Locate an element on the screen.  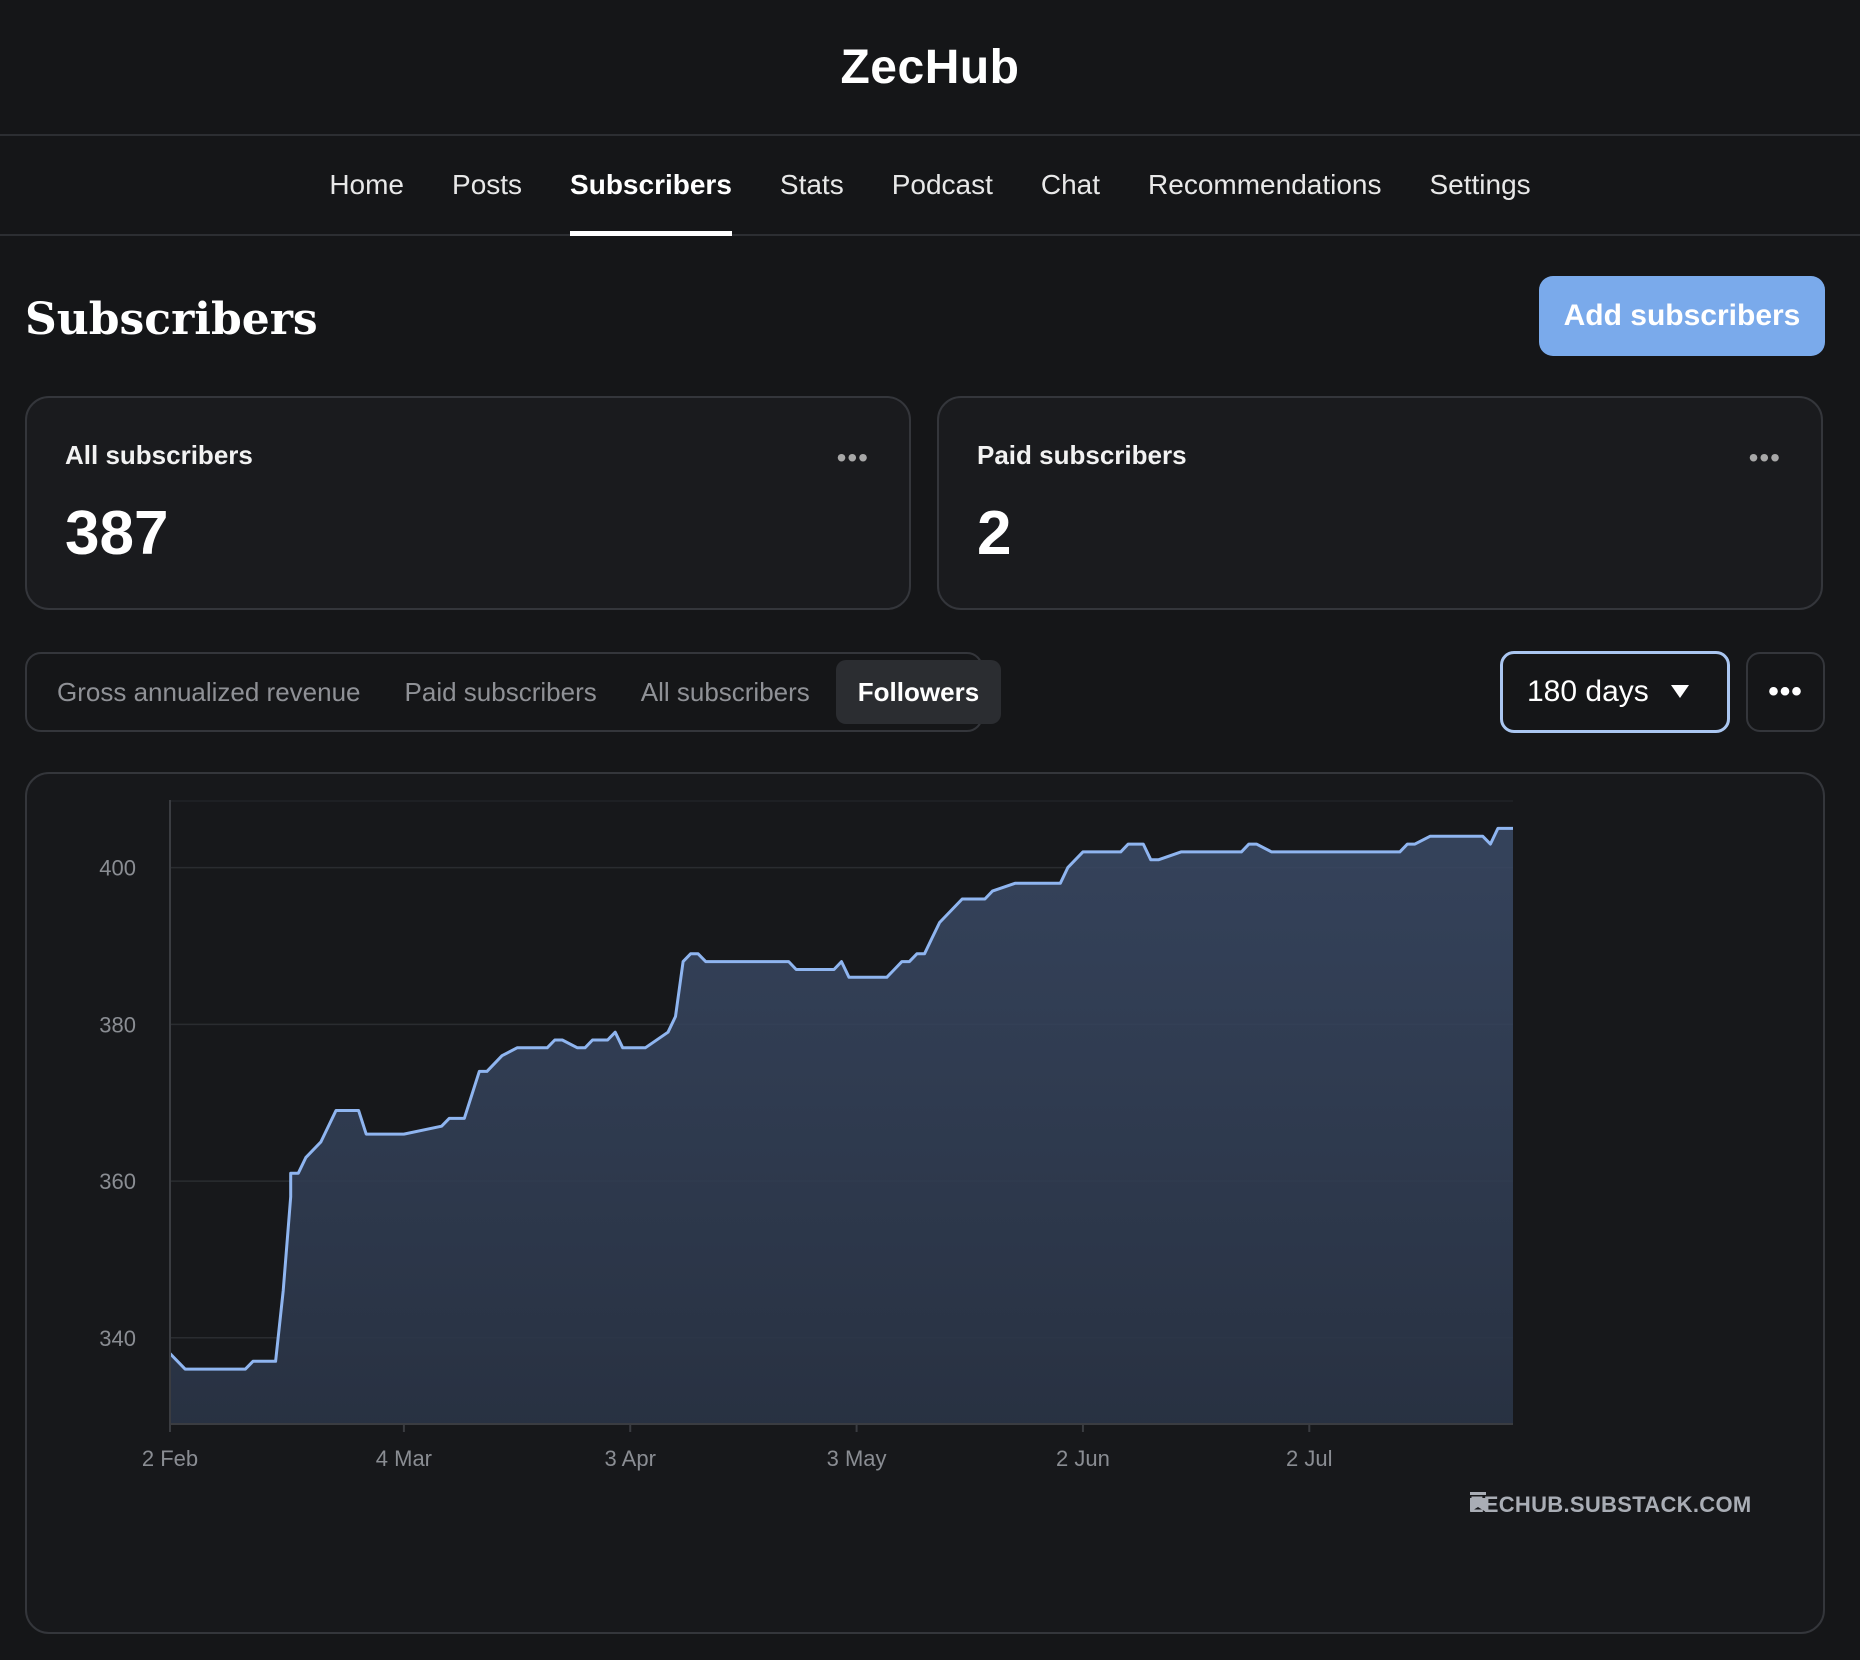
all-subscribers-label: All subscribers is located at coordinates (159, 455).